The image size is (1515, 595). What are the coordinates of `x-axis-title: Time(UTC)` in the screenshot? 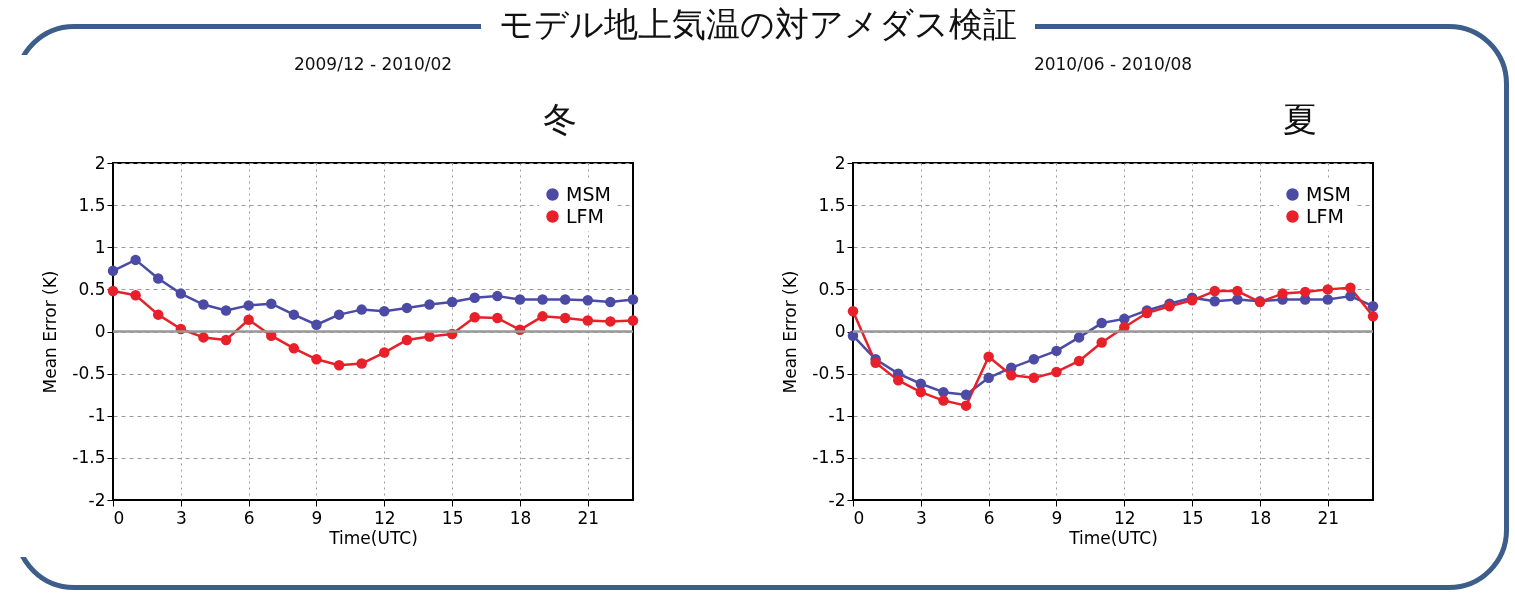 It's located at (373, 537).